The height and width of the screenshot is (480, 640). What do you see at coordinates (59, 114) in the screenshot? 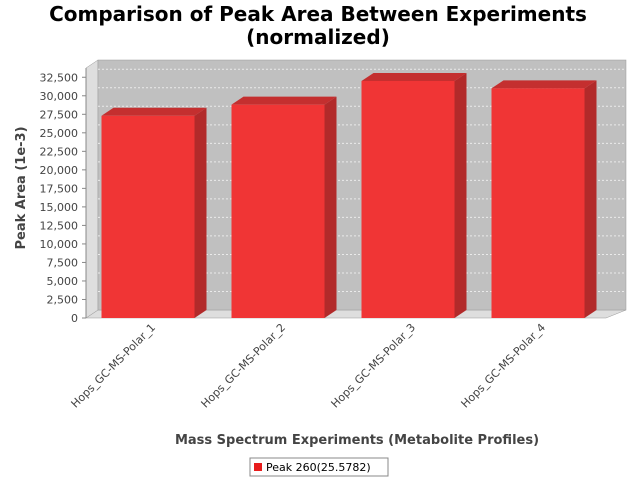
I see `y-tick-label: 27,500` at bounding box center [59, 114].